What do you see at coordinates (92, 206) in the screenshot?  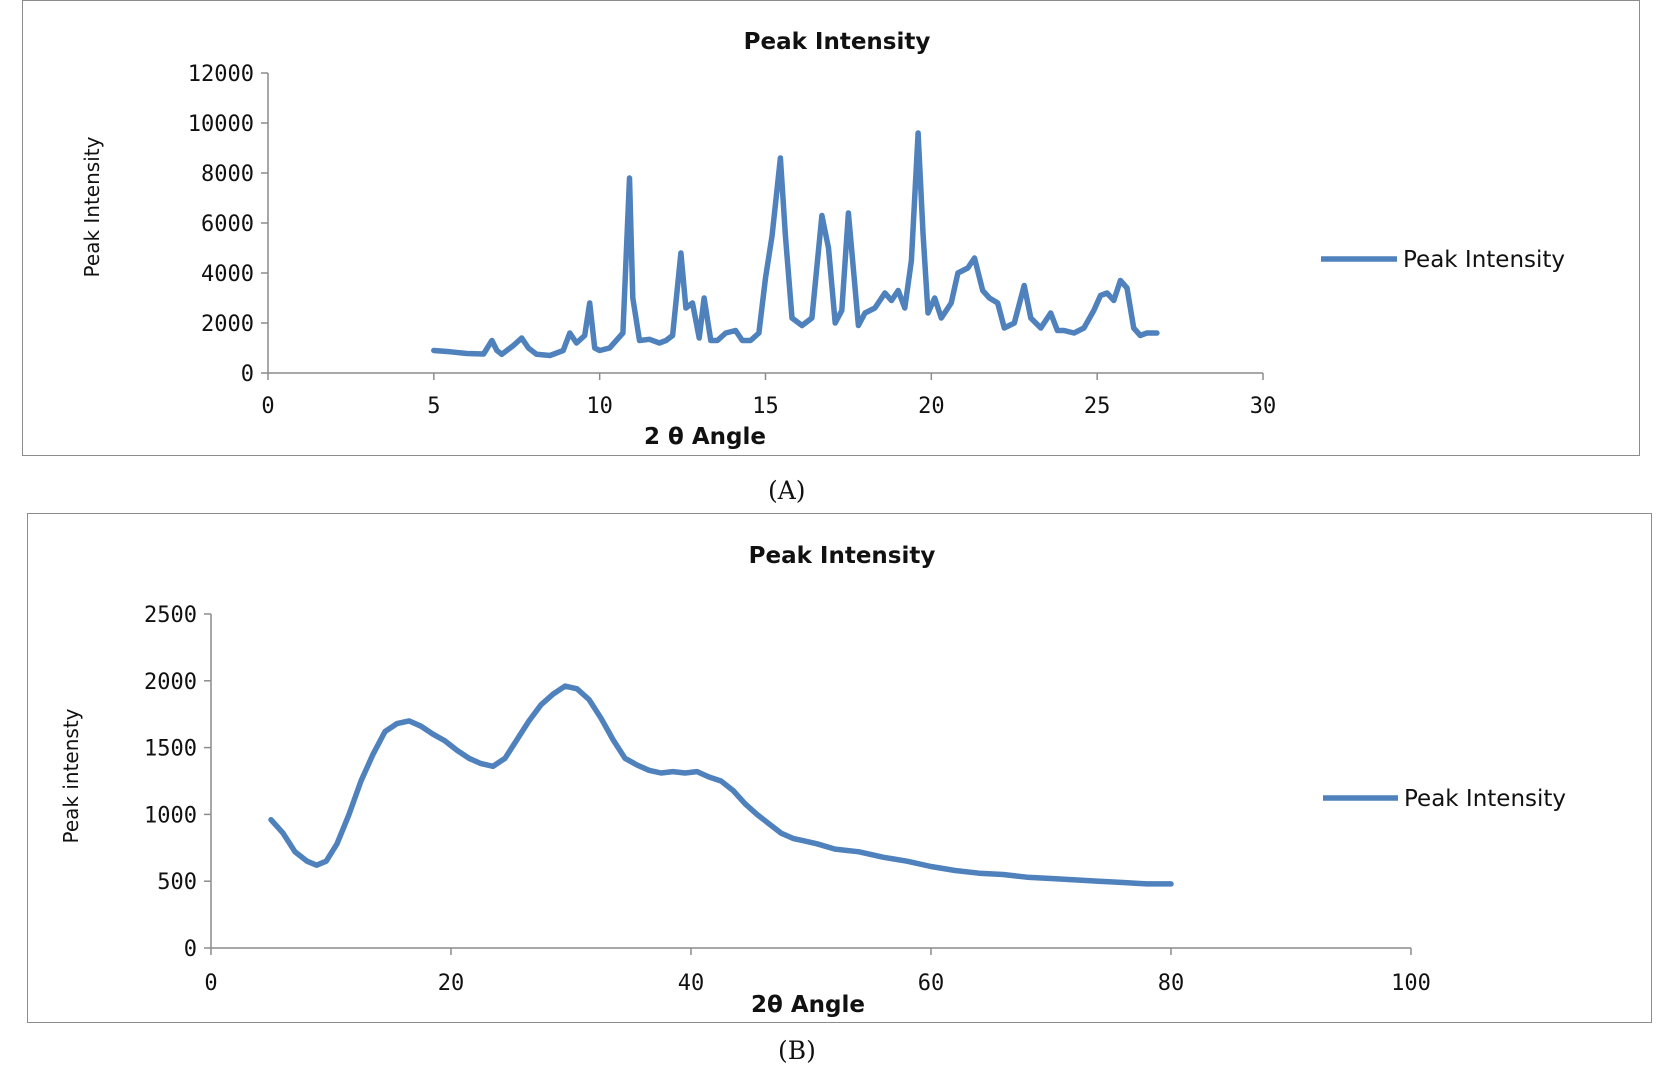 I see `chart-a-ylabel: Peak Intensity` at bounding box center [92, 206].